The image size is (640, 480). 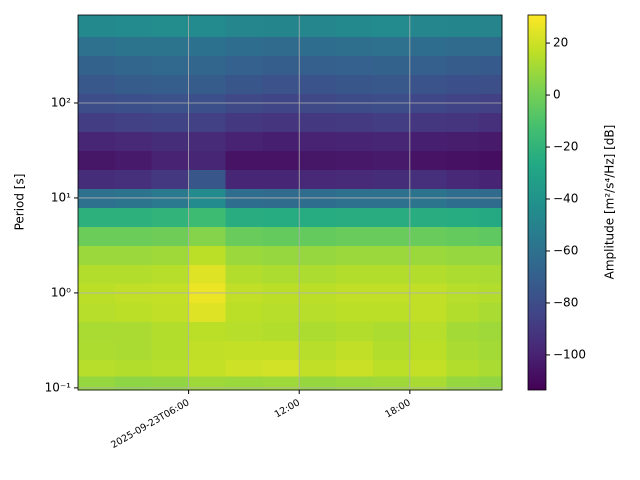 What do you see at coordinates (569, 354) in the screenshot?
I see `colorbar-tick-label: −100` at bounding box center [569, 354].